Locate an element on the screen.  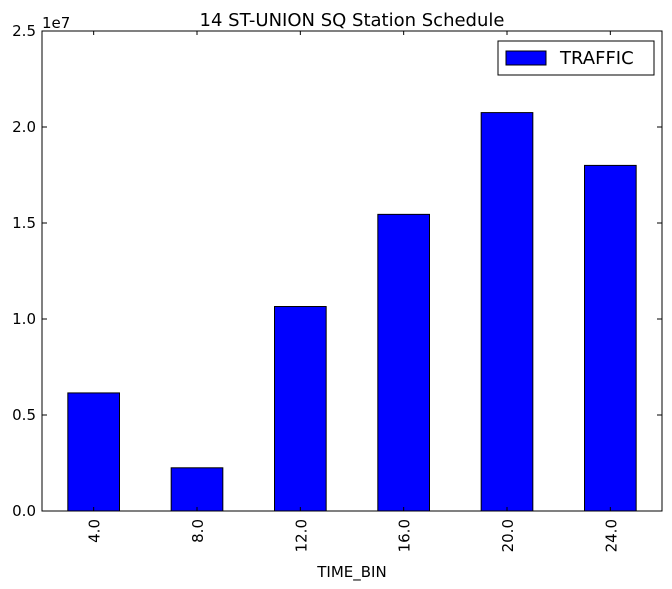
bar-12.0 is located at coordinates (300, 409).